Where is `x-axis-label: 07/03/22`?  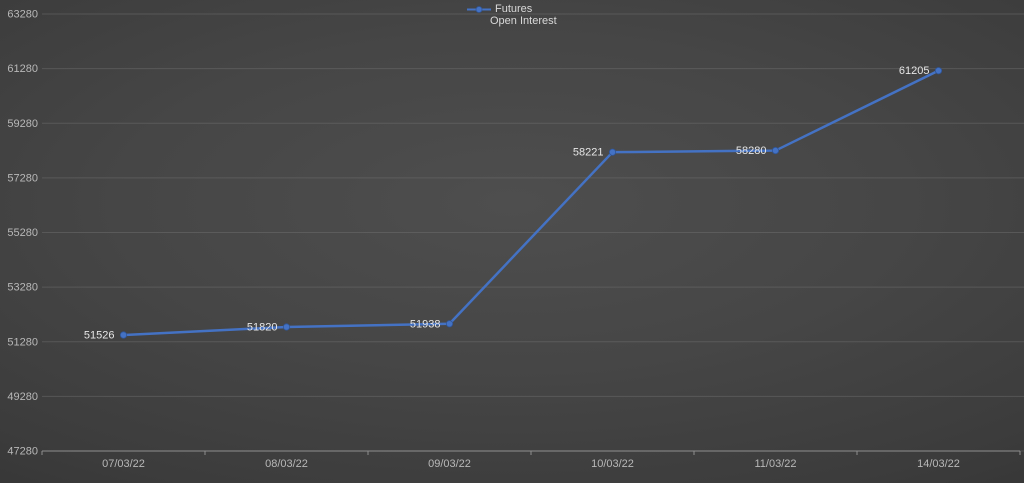
x-axis-label: 07/03/22 is located at coordinates (123, 464).